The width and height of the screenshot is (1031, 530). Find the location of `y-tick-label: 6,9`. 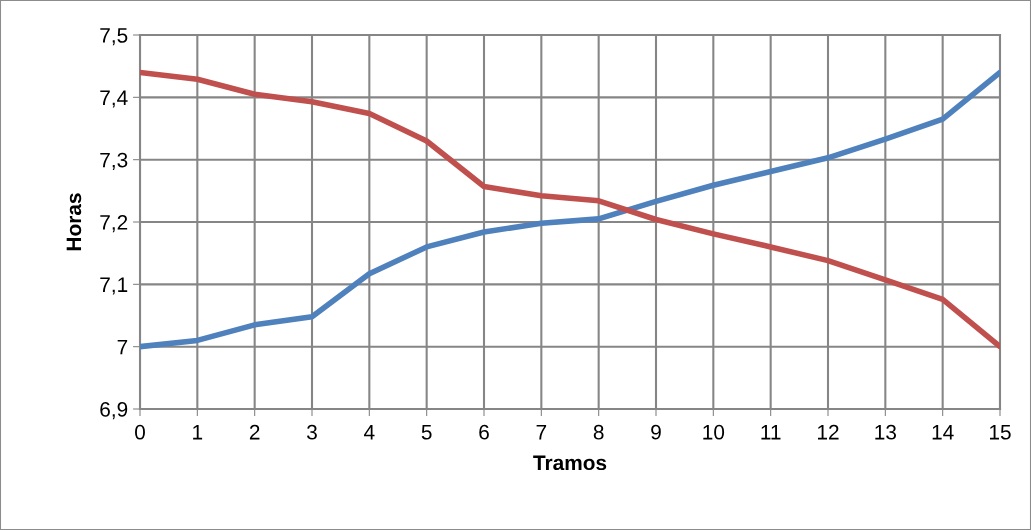

y-tick-label: 6,9 is located at coordinates (114, 411).